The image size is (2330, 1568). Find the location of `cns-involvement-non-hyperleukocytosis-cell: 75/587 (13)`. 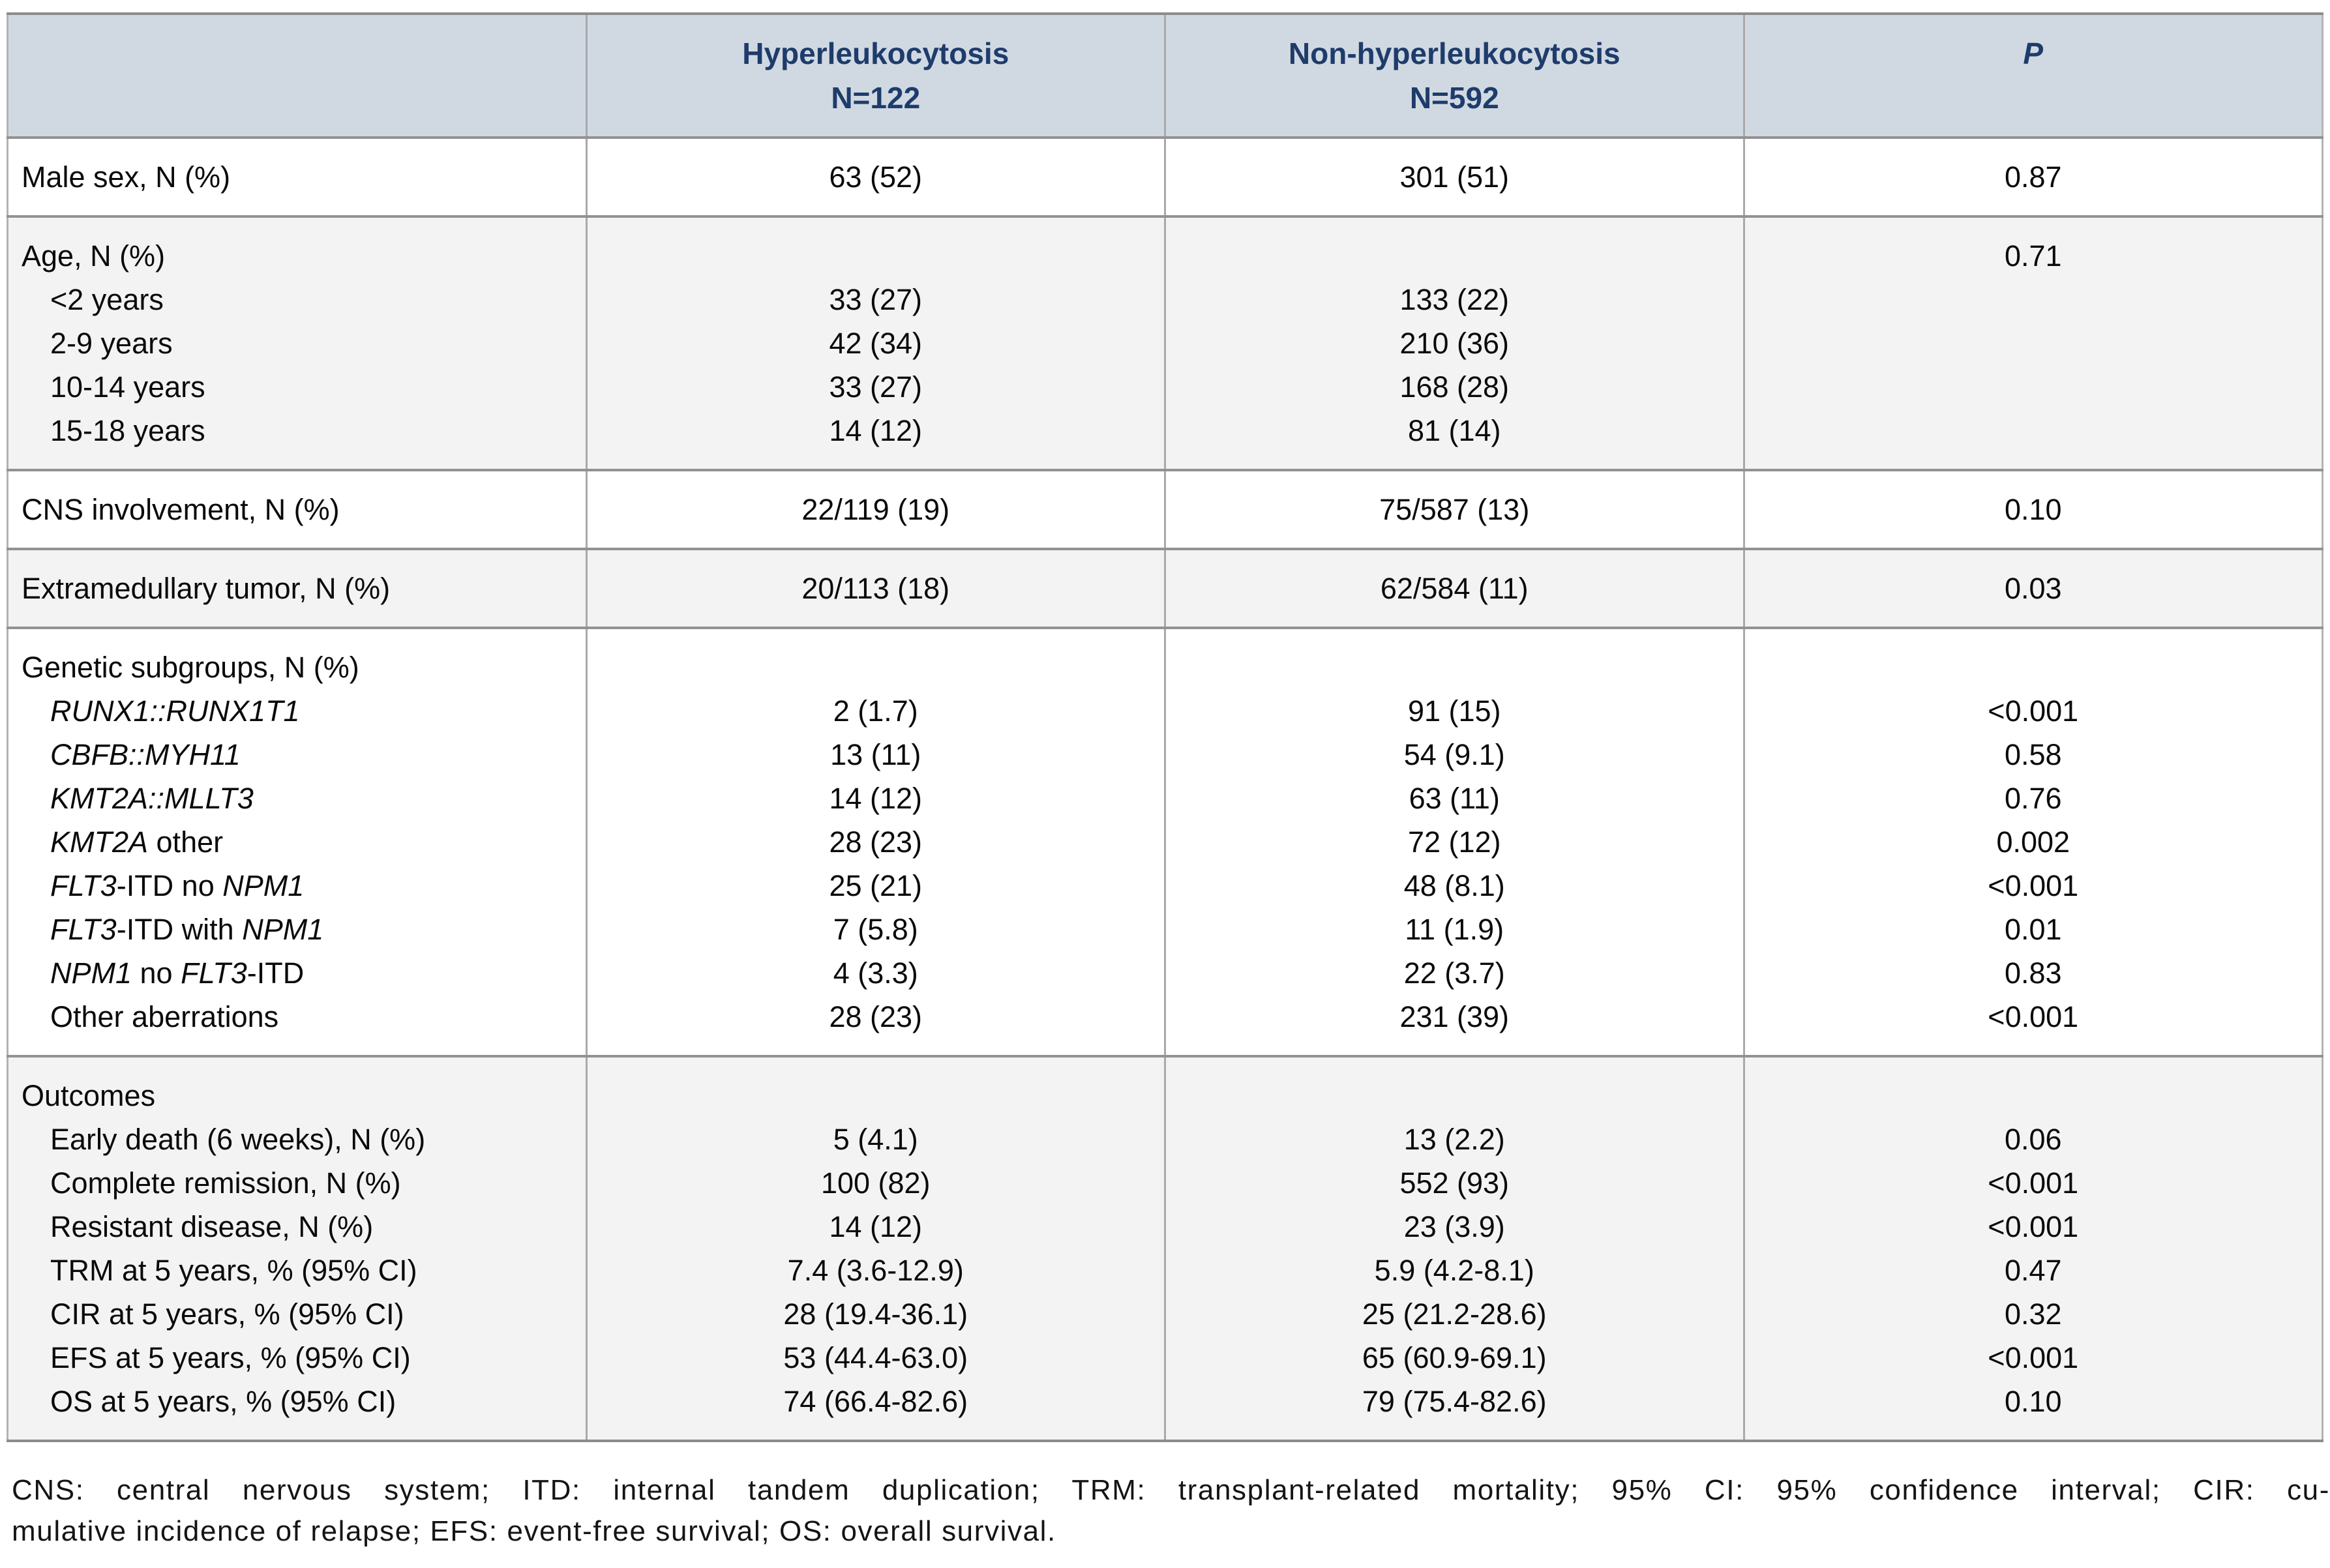

cns-involvement-non-hyperleukocytosis-cell: 75/587 (13) is located at coordinates (1454, 510).